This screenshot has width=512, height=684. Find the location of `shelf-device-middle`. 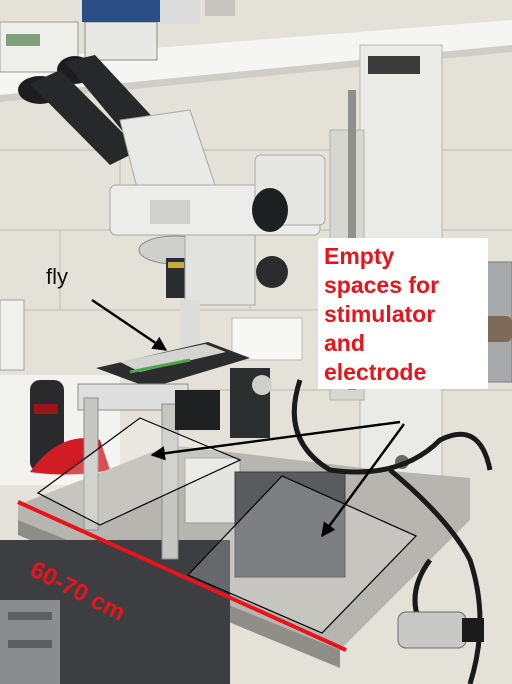

shelf-device-middle is located at coordinates (121, 41).